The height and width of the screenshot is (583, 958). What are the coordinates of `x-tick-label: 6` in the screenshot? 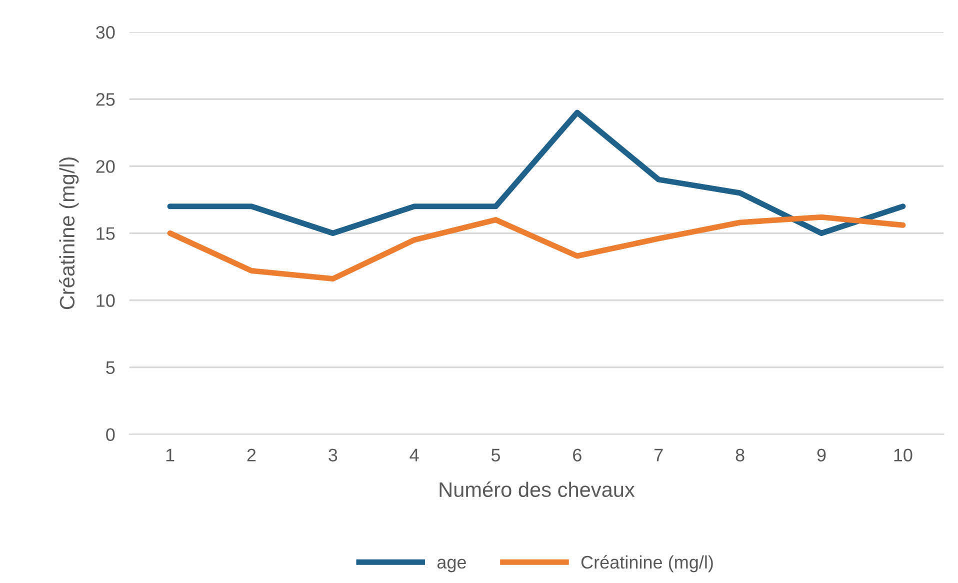 It's located at (577, 455).